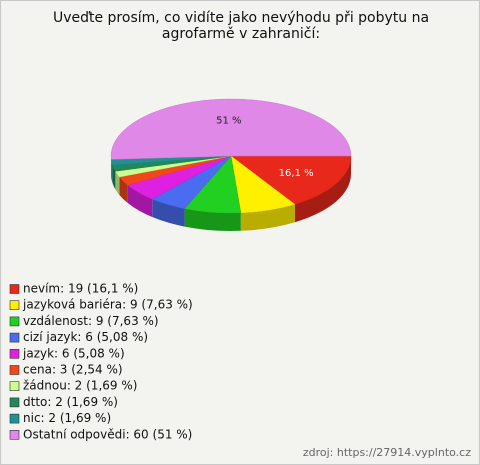  I want to click on legend-label: vzdálenost: 9 (7,63 %), so click(91, 321).